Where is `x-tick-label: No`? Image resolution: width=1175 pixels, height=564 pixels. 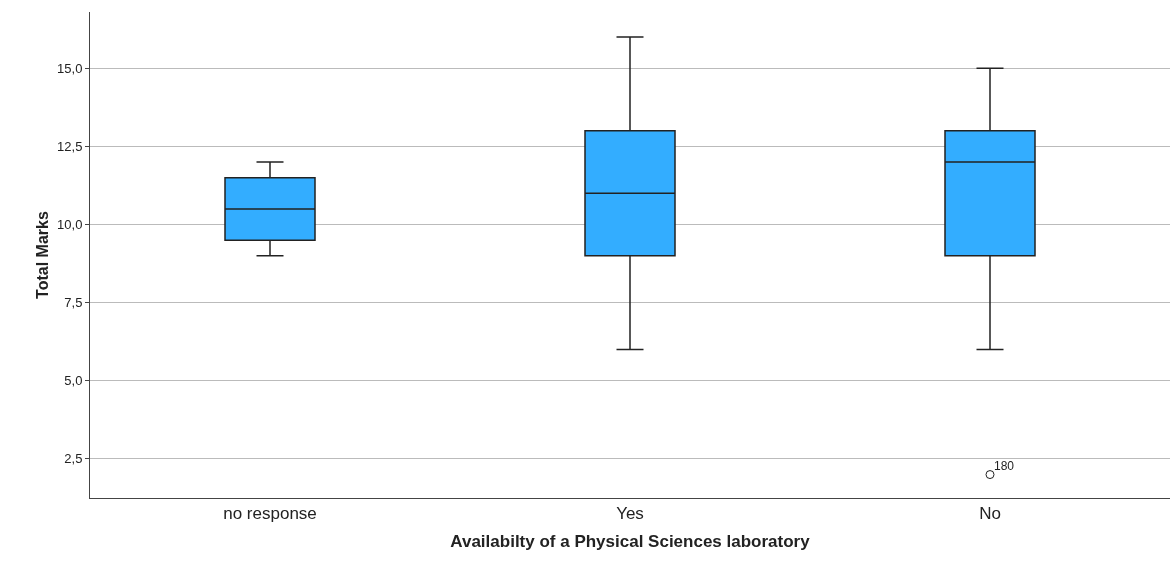 x-tick-label: No is located at coordinates (990, 514).